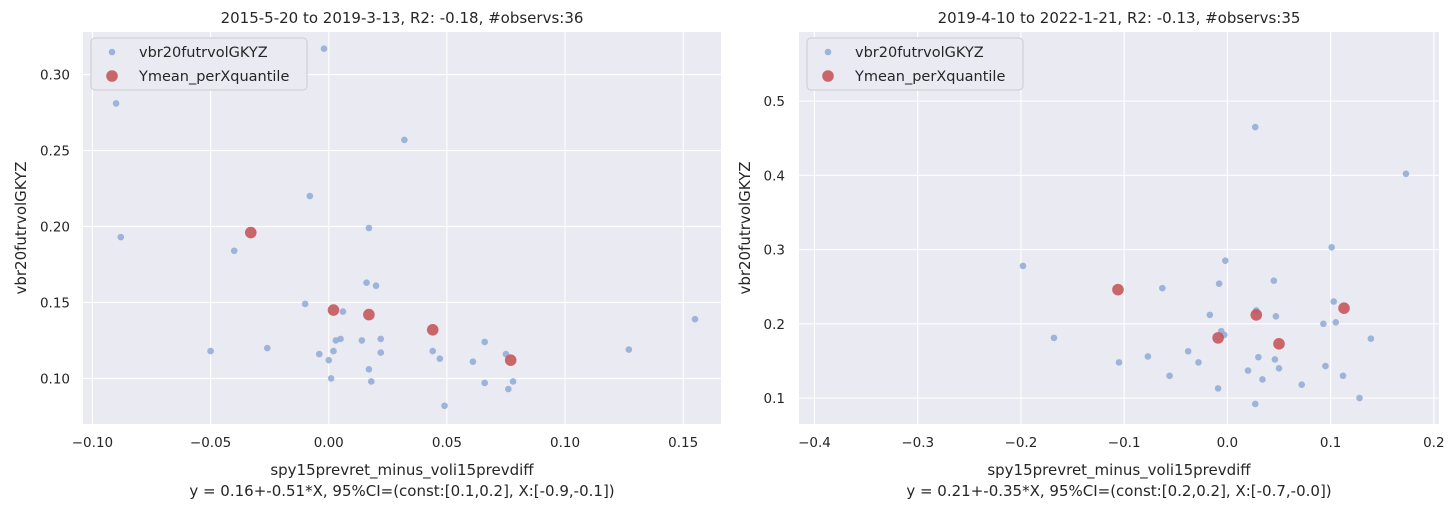 The image size is (1456, 506). I want to click on y-tick-label: 0.10, so click(55, 379).